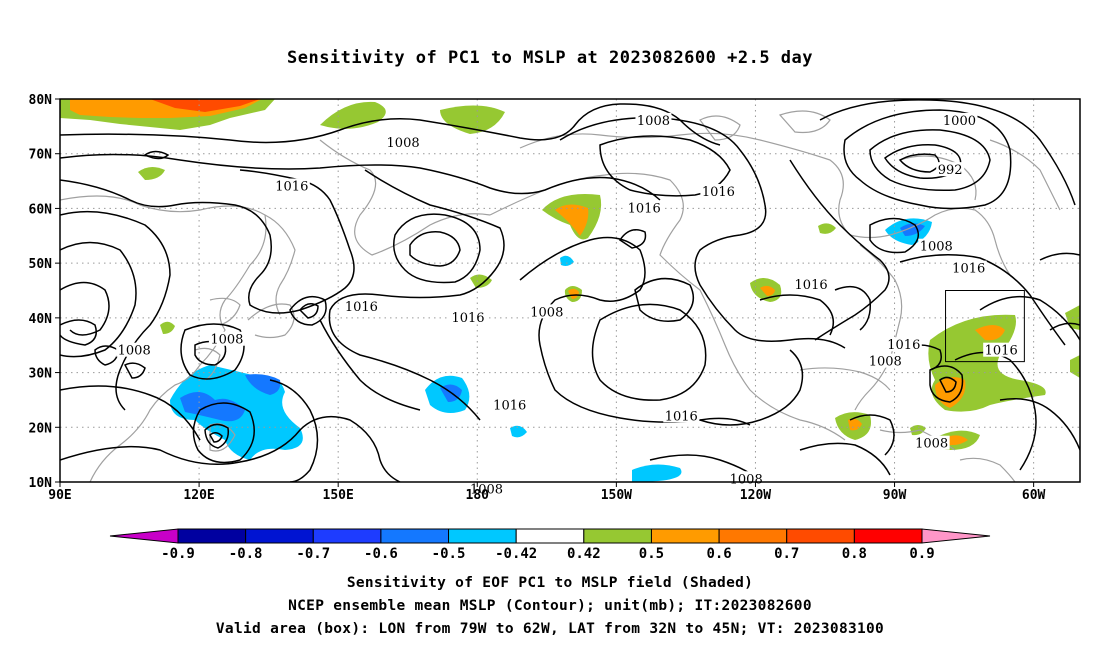  I want to click on lon-tick-label: 150E, so click(338, 495).